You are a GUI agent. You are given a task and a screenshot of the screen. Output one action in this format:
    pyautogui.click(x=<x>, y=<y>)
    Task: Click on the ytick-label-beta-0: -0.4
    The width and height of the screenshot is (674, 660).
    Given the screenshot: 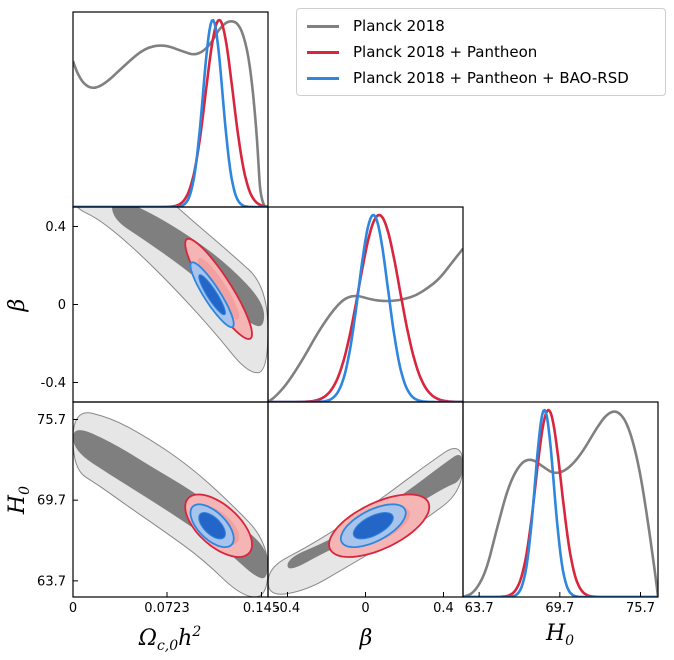 What is the action you would take?
    pyautogui.click(x=53, y=383)
    